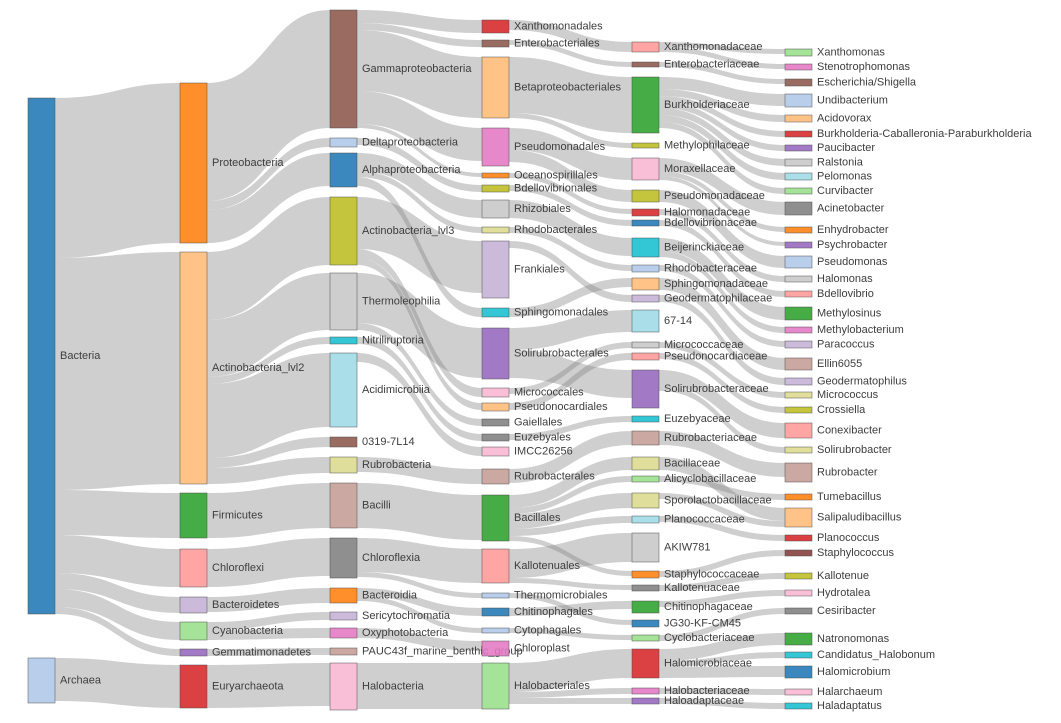  What do you see at coordinates (798, 553) in the screenshot?
I see `node-staphylococcus` at bounding box center [798, 553].